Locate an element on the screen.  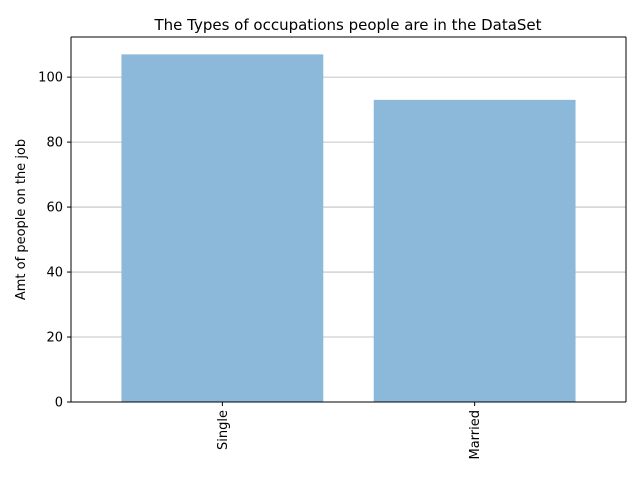
y-tick-label-2: 40 is located at coordinates (54, 273).